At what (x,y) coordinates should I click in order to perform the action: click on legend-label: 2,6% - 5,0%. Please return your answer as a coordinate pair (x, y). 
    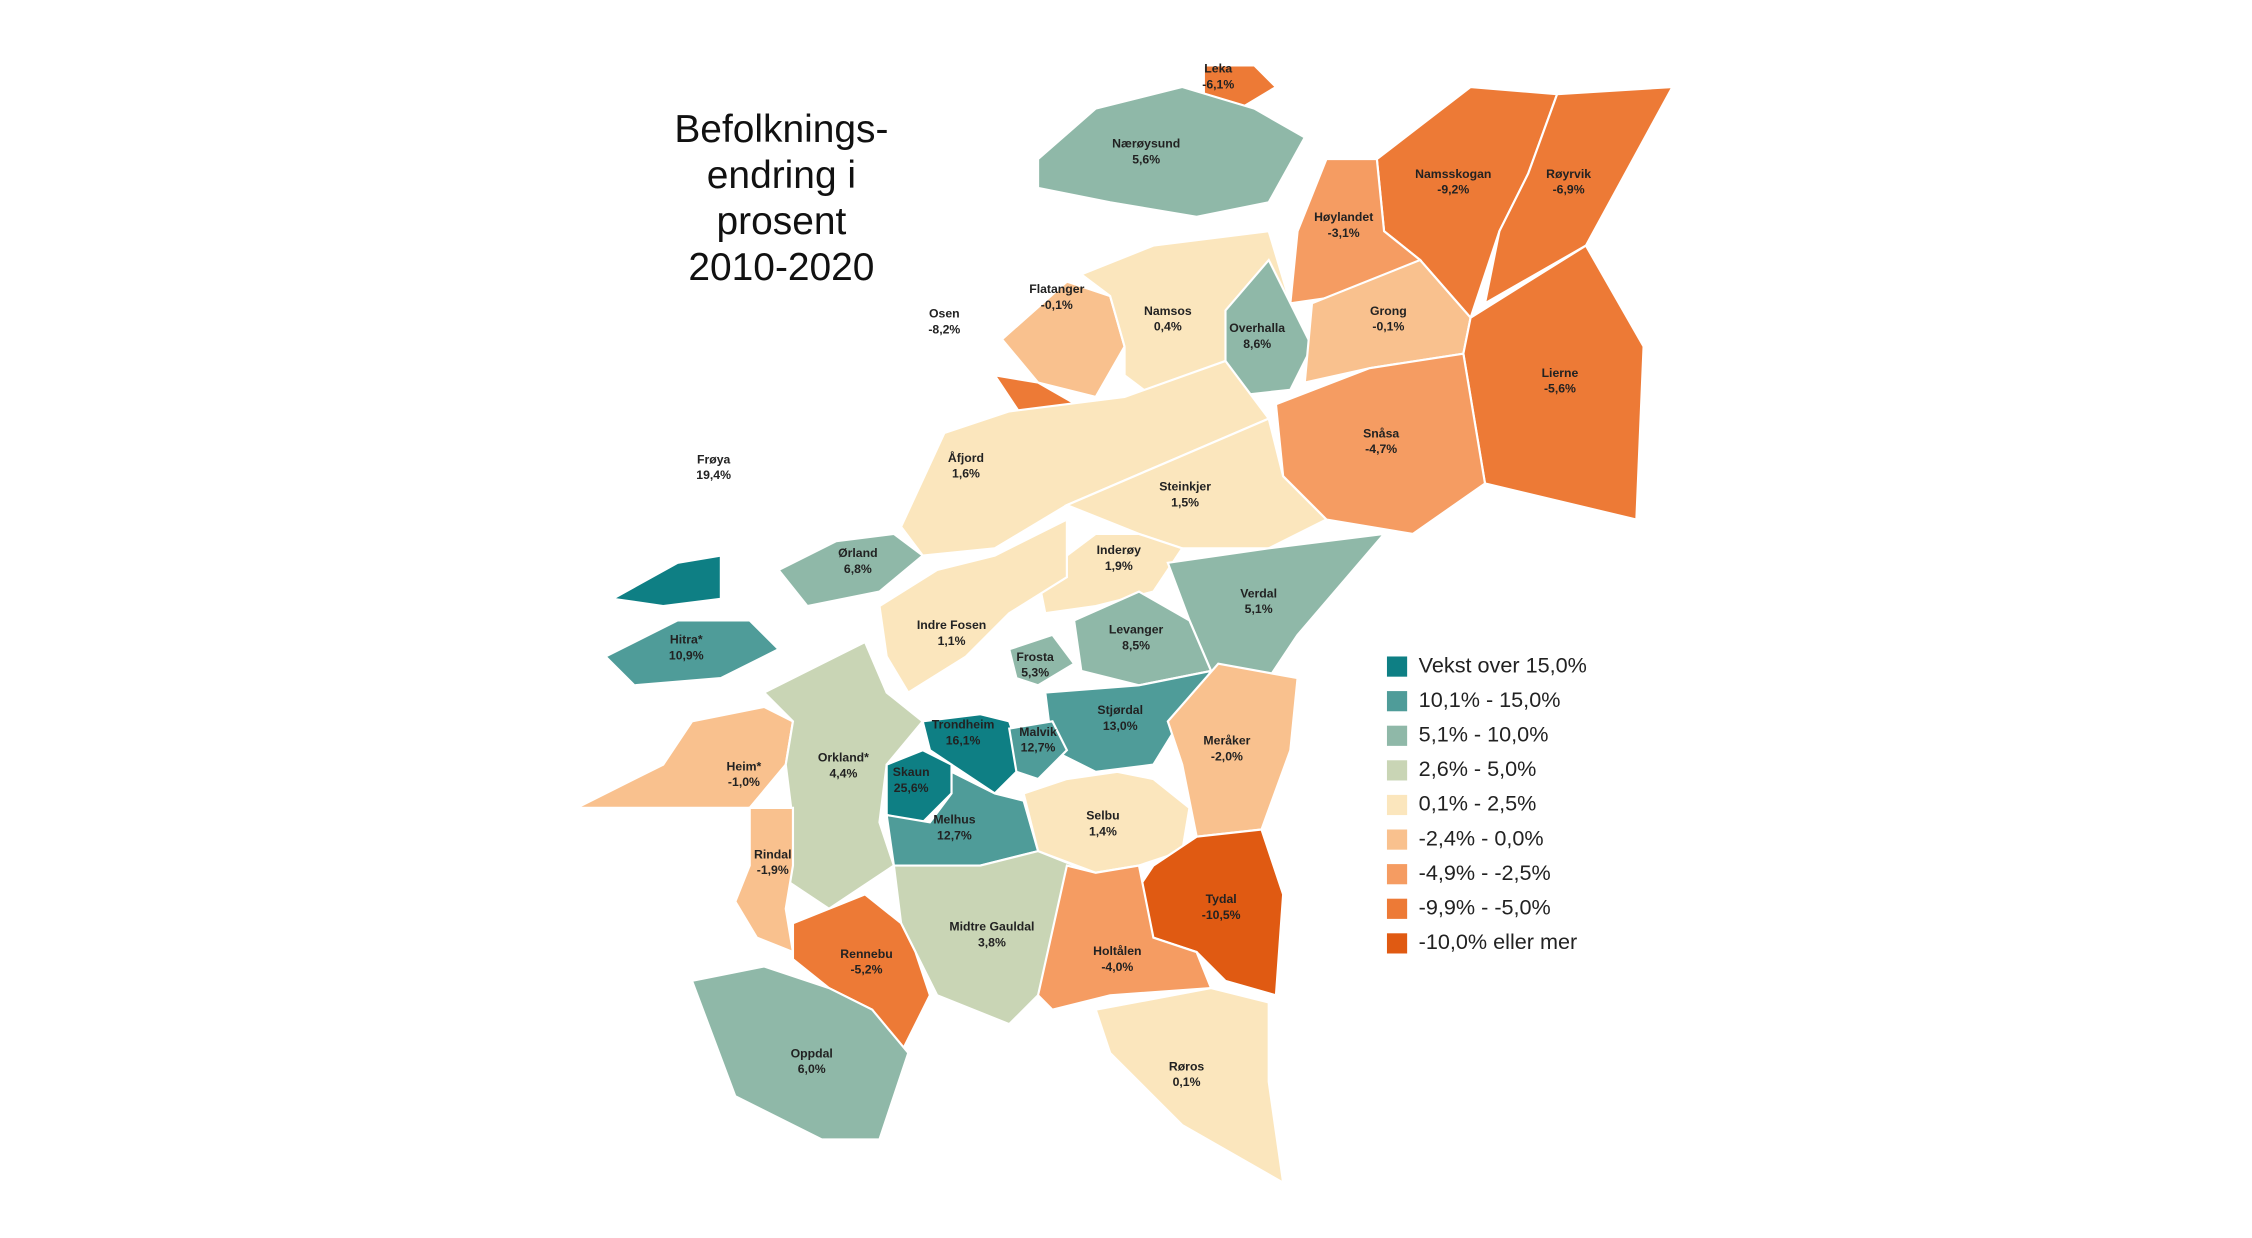
    Looking at the image, I should click on (1478, 768).